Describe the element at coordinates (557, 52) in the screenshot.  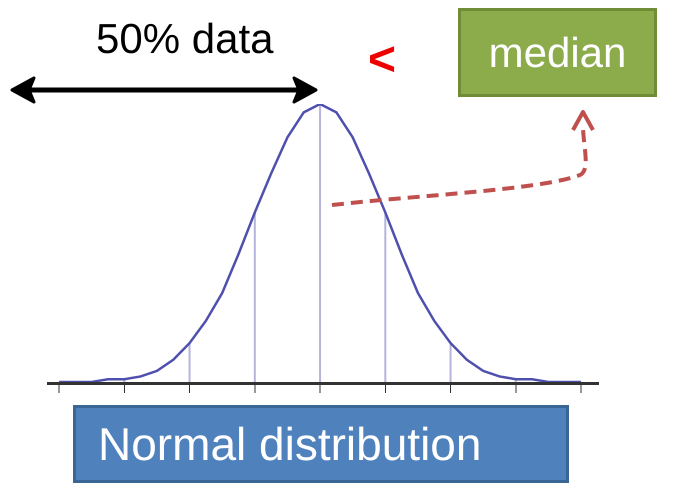
I see `text: median` at that location.